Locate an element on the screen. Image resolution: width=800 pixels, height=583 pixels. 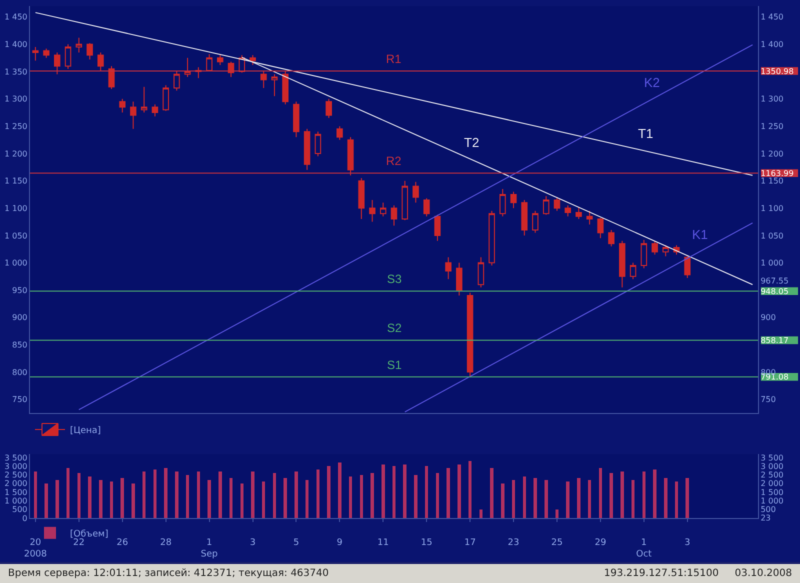
y-tick-label: 1 400 is located at coordinates (16, 45).